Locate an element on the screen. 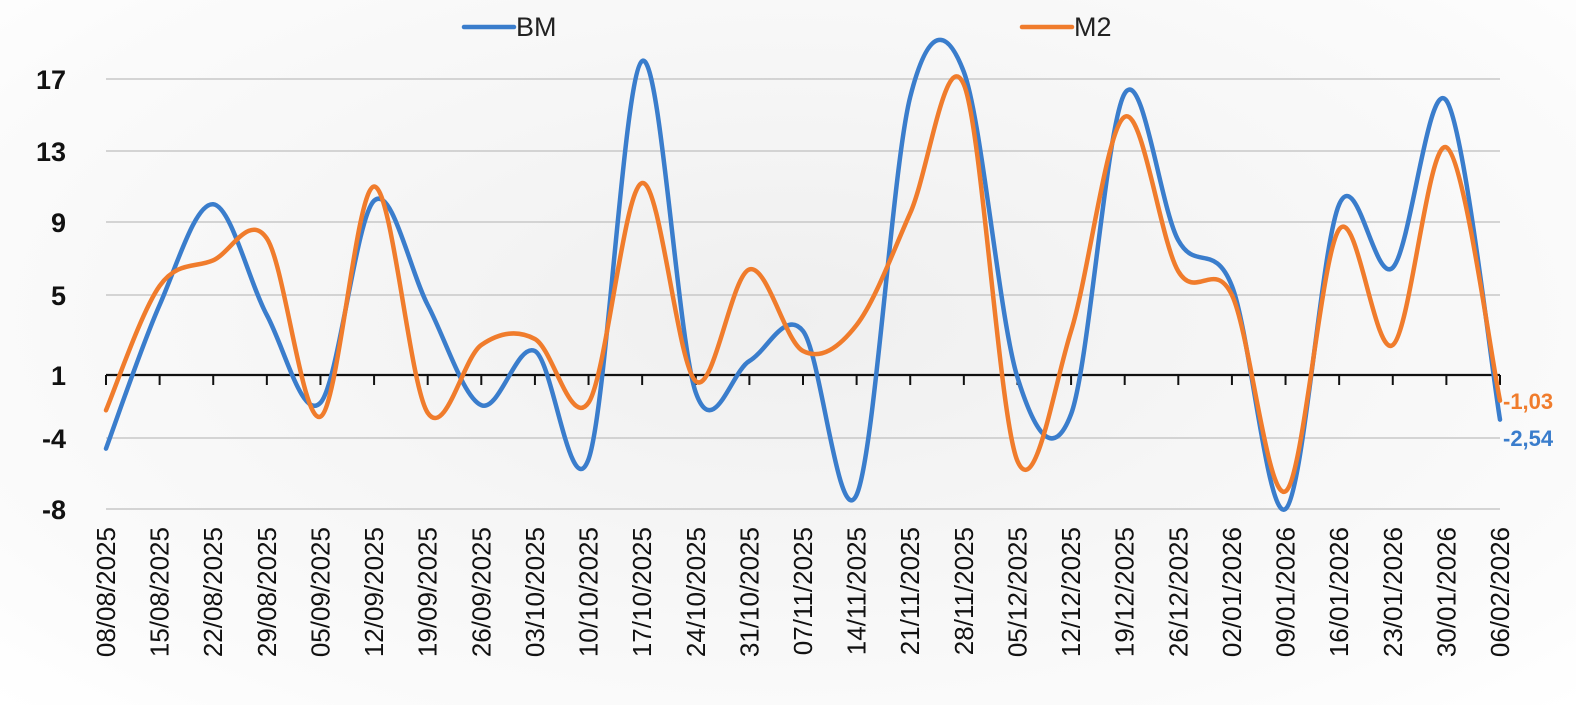 The width and height of the screenshot is (1576, 705). x-tick-label: 21/11/2025 is located at coordinates (910, 591).